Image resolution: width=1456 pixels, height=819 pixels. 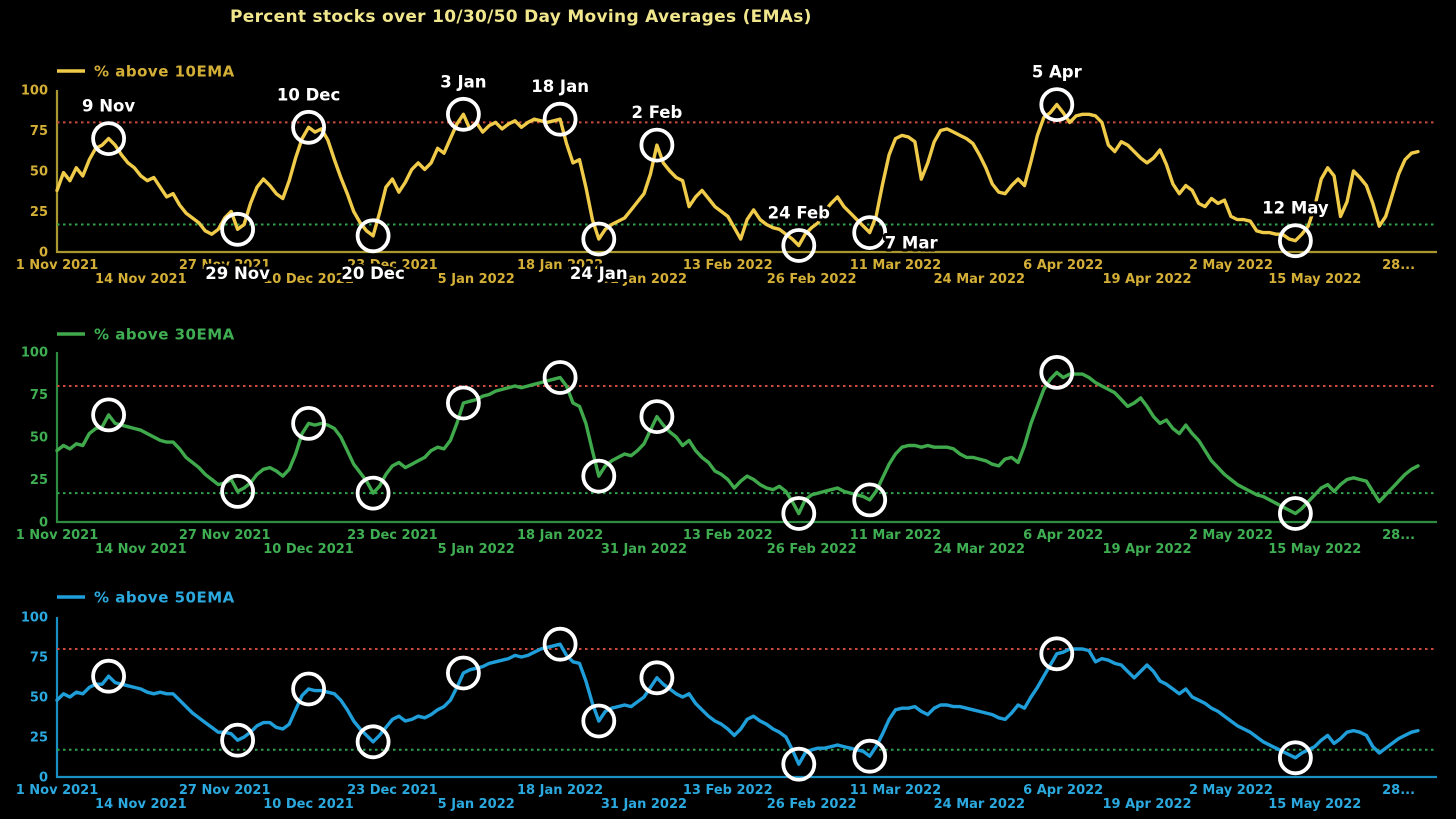 I want to click on annotation-3-jan: 3 Jan, so click(x=463, y=81).